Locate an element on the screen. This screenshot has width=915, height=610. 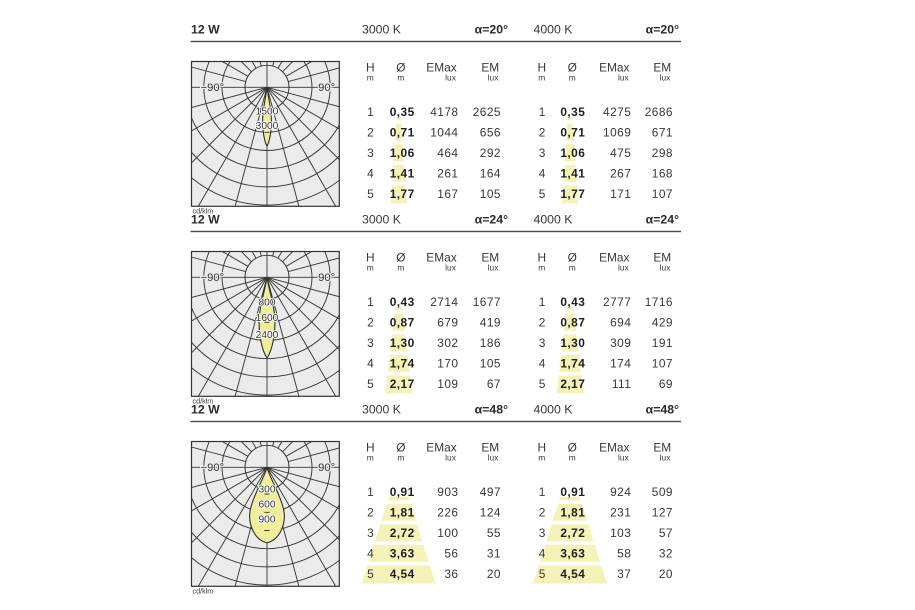
svg-text: 4275 is located at coordinates (617, 112).